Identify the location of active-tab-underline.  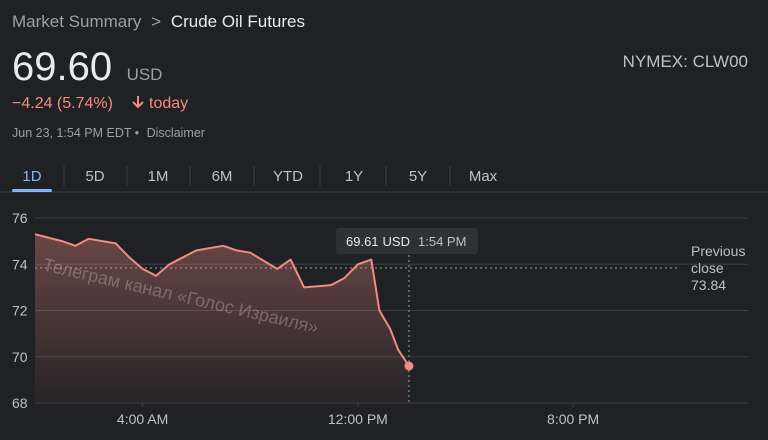
(32, 190).